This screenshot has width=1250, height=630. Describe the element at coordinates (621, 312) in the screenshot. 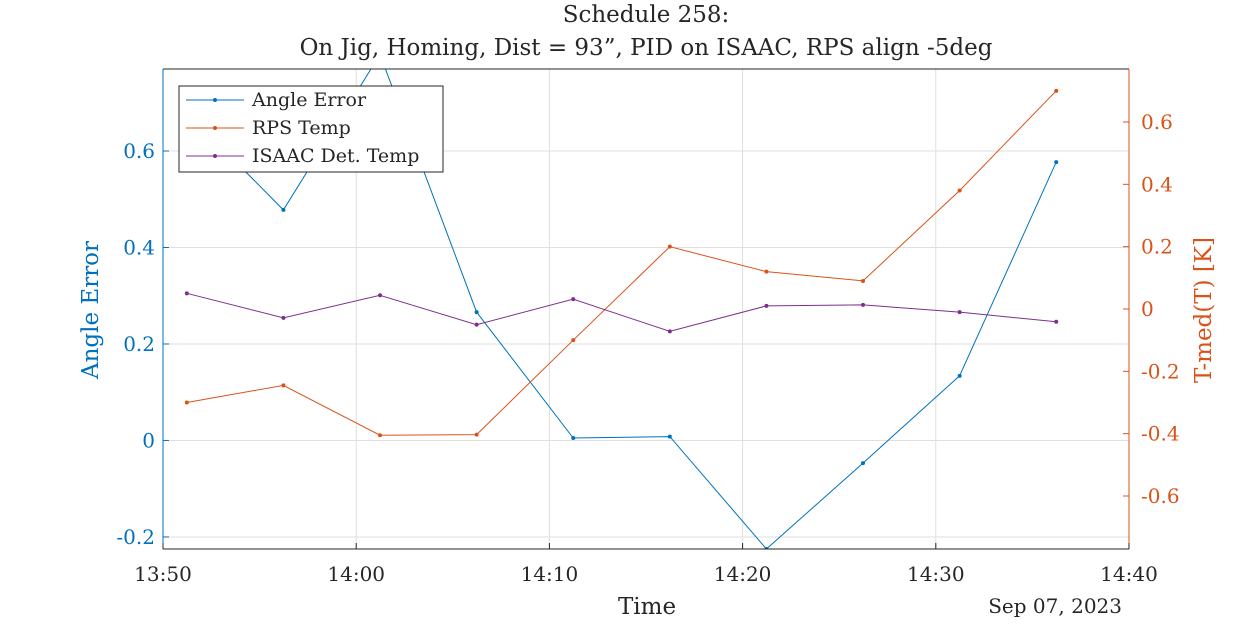

I see `series-line-isaac-temp` at that location.